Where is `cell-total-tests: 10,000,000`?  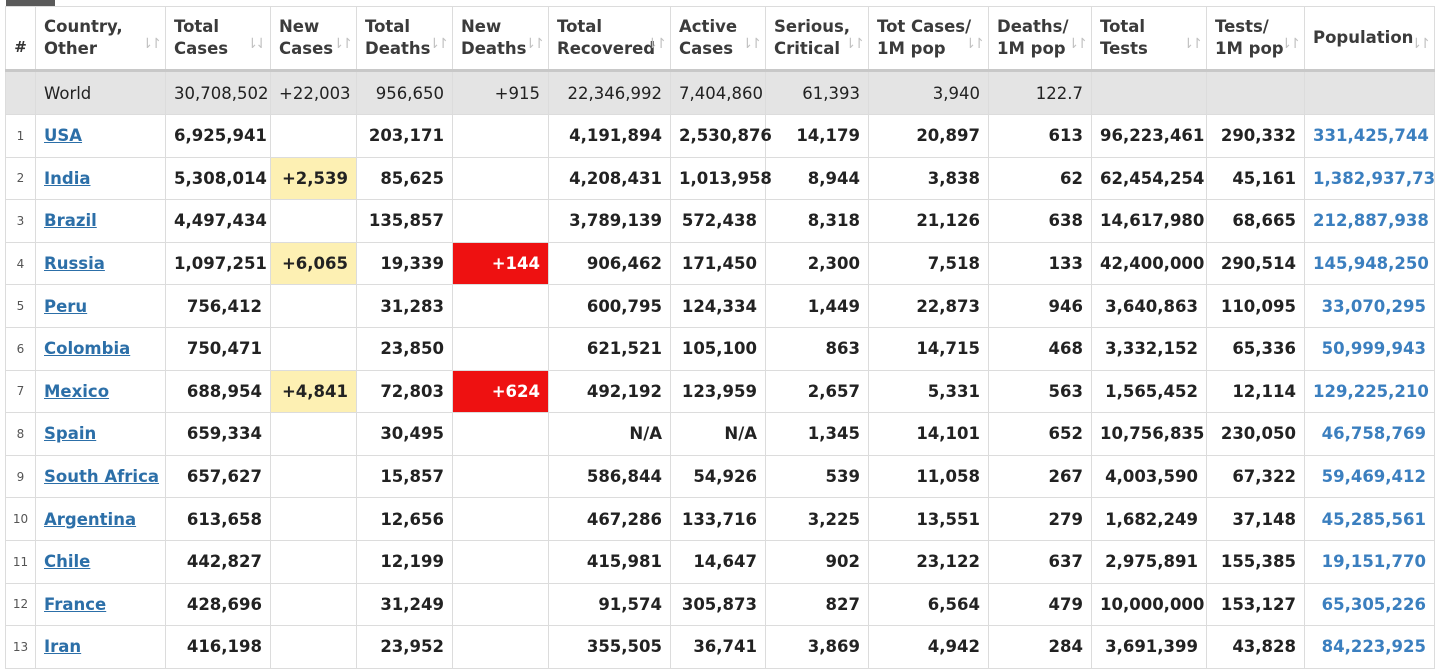
cell-total-tests: 10,000,000 is located at coordinates (1149, 604).